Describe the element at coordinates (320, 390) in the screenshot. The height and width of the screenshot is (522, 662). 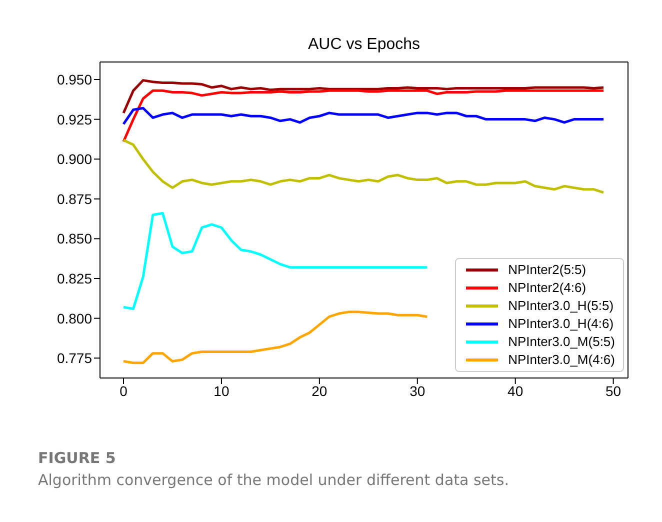
I see `x-tick-label: 20` at that location.